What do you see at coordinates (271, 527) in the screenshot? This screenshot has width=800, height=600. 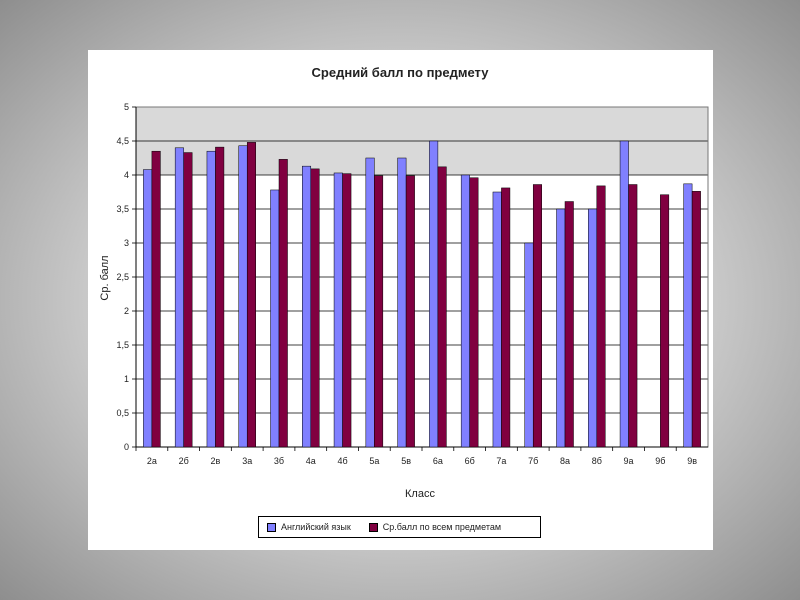 I see `legend-swatch-english` at bounding box center [271, 527].